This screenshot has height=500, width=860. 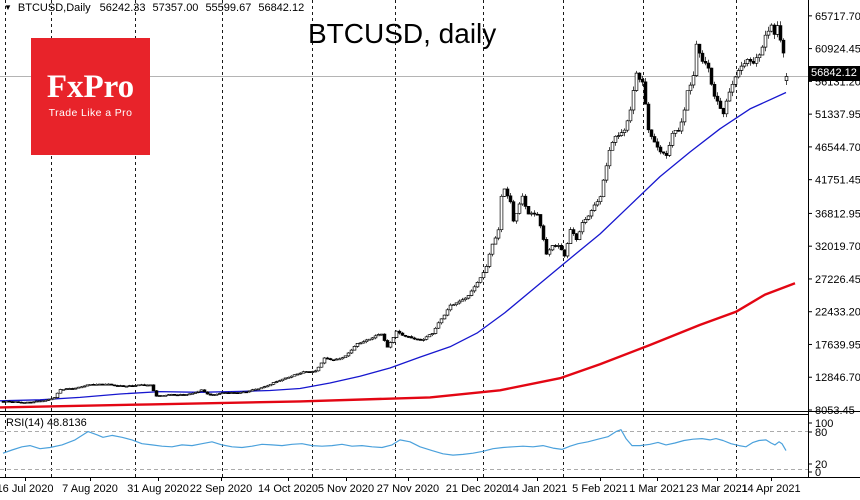 What do you see at coordinates (228, 7) in the screenshot?
I see `low-value: 55599.67` at bounding box center [228, 7].